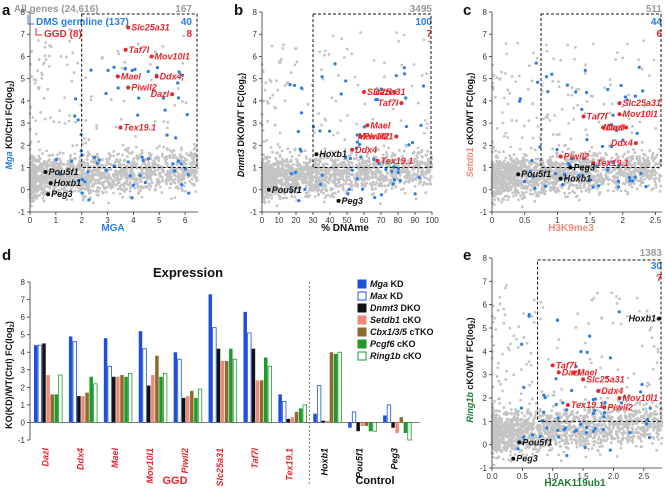 The width and height of the screenshot is (665, 491). What do you see at coordinates (56, 220) in the screenshot?
I see `x-tick-label: 1` at bounding box center [56, 220].